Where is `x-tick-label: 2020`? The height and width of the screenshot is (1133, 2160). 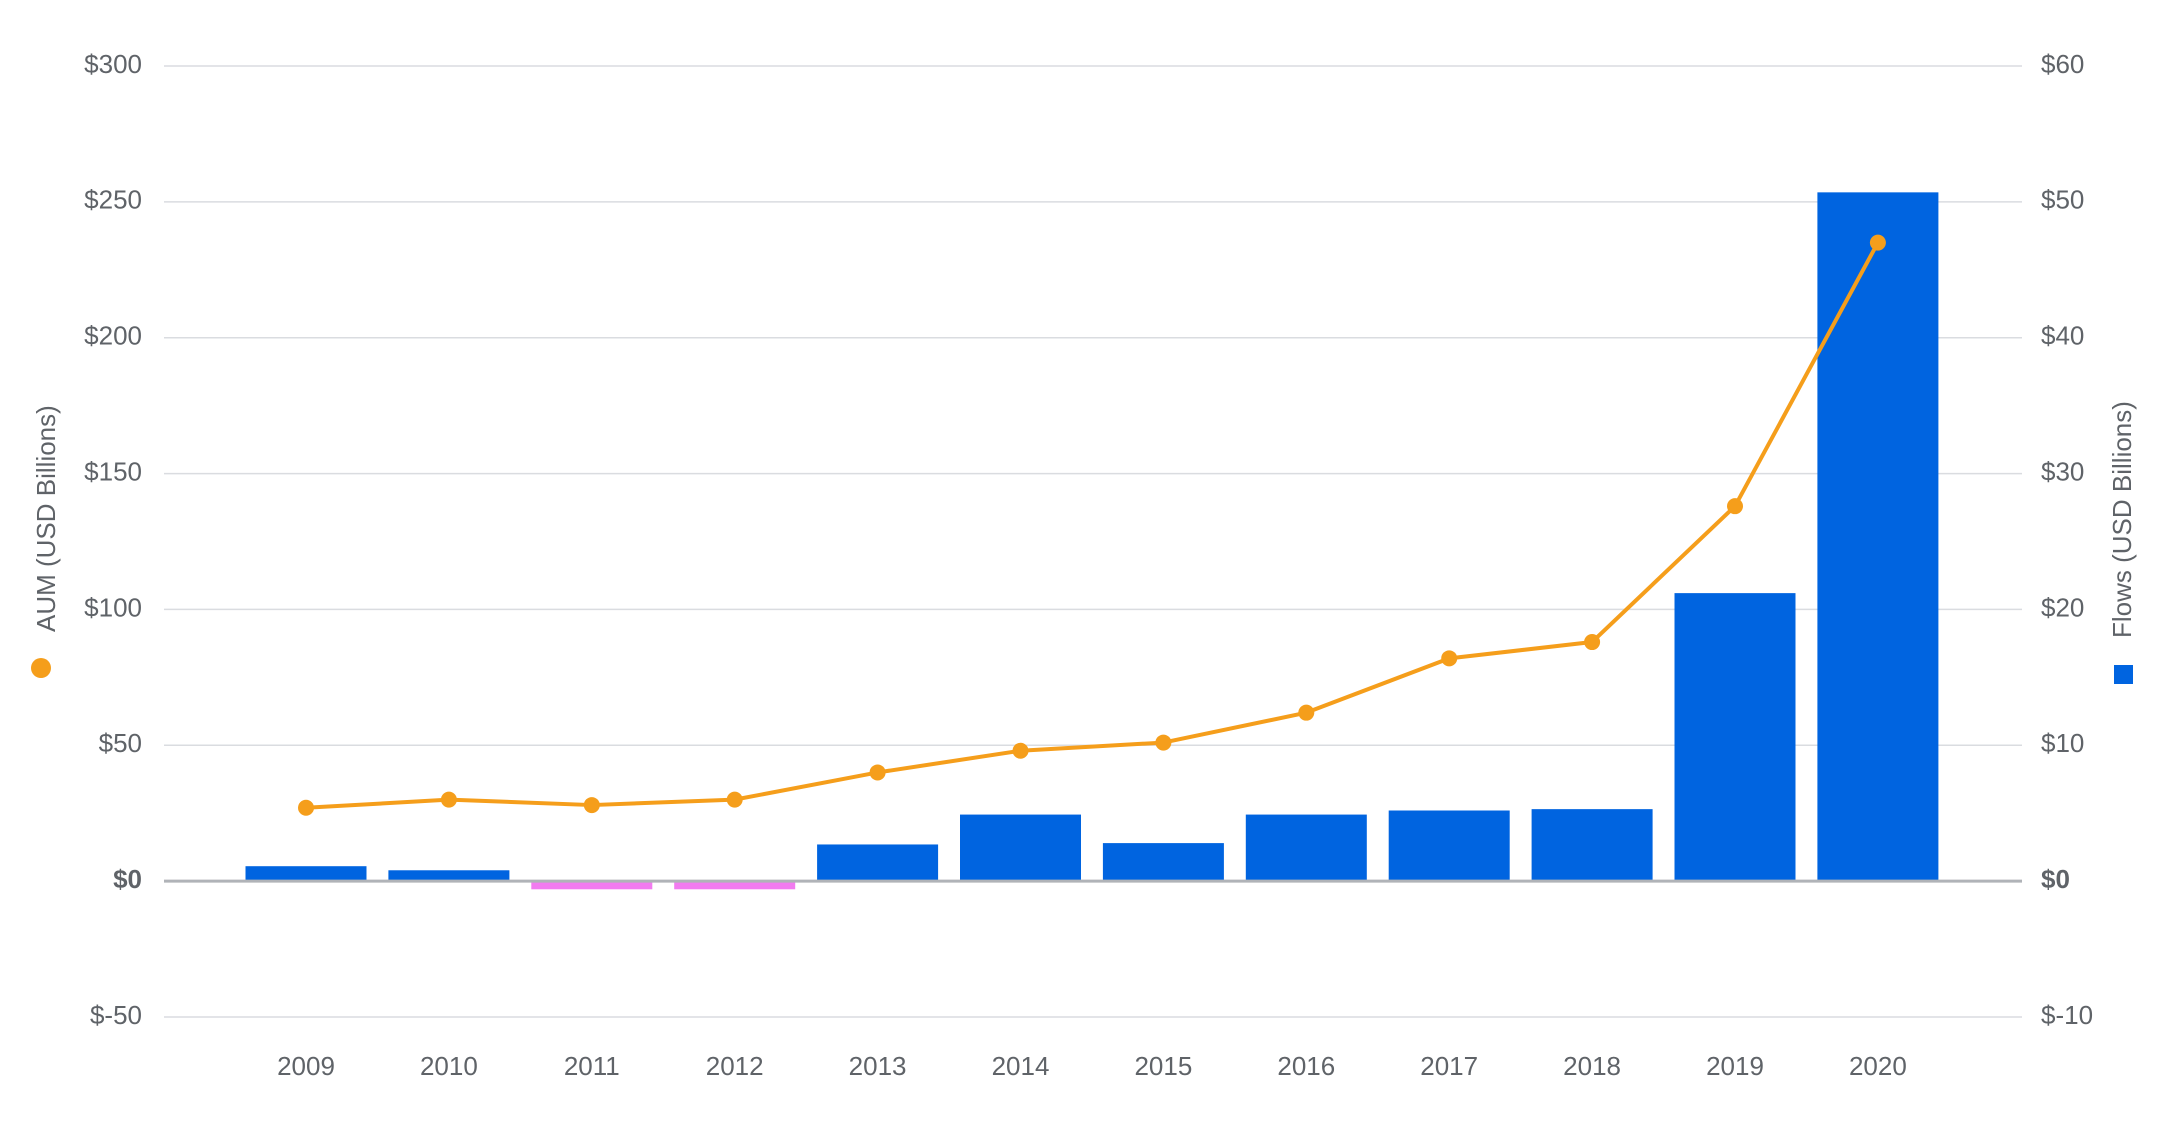 x-tick-label: 2020 is located at coordinates (1878, 1066).